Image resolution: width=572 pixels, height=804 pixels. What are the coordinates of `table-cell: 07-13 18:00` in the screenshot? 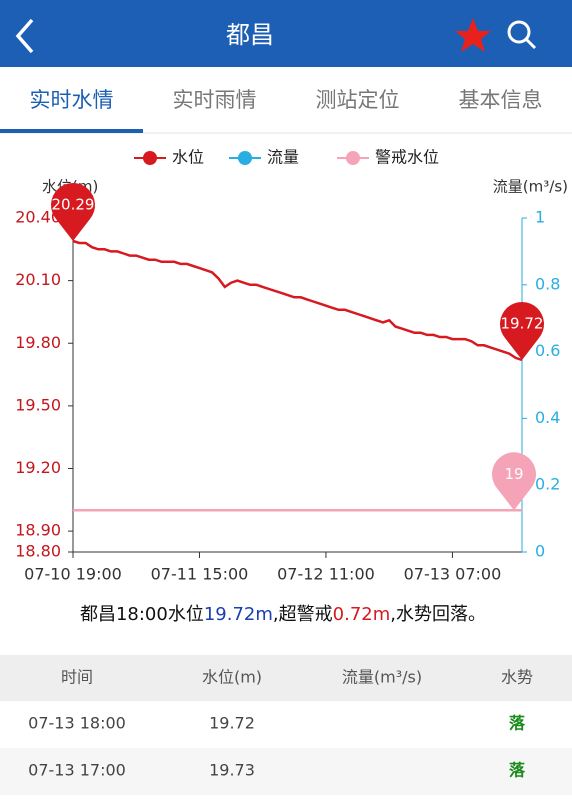 It's located at (77, 723).